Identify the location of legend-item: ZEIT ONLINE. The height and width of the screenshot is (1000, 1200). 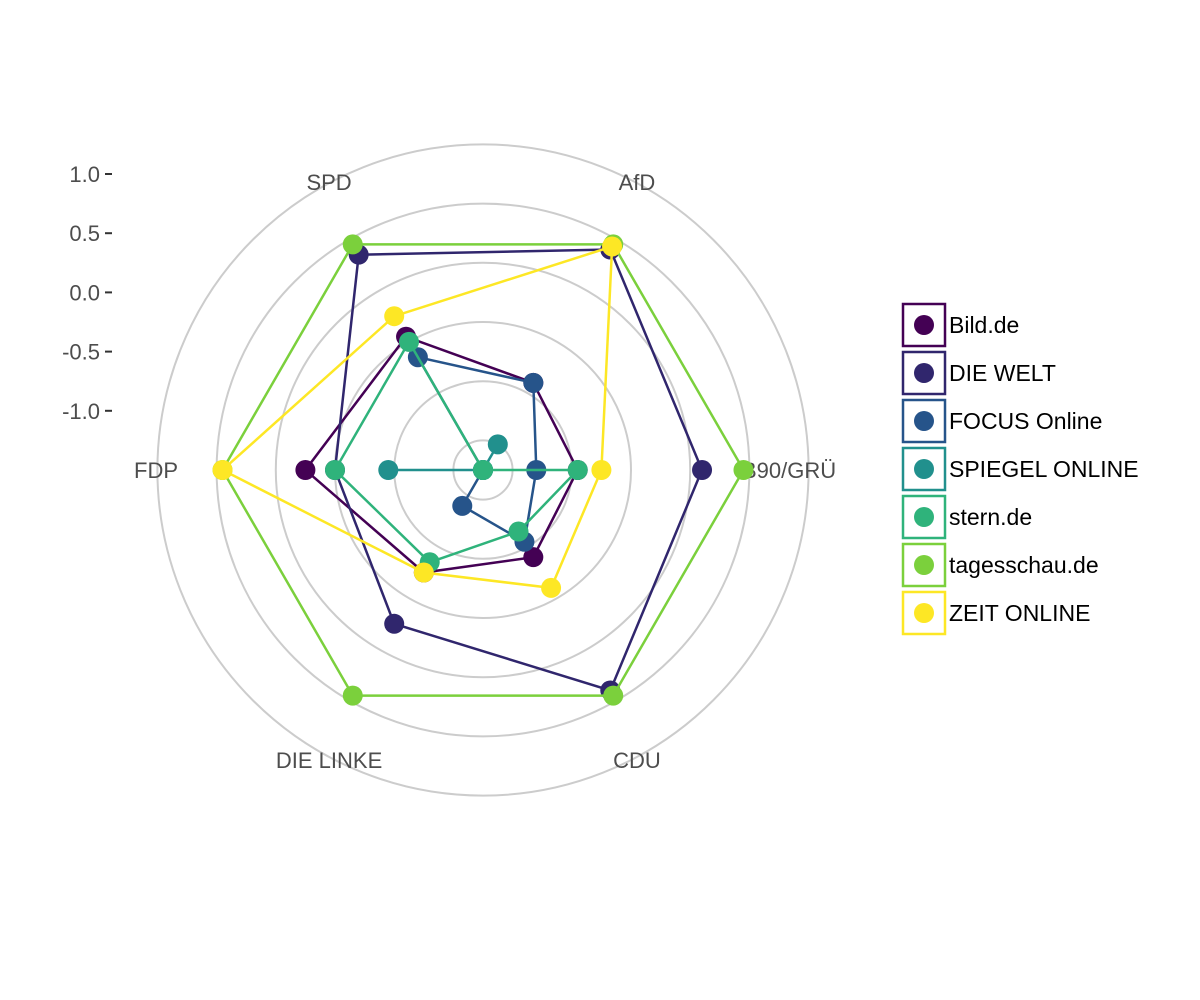
(995, 613).